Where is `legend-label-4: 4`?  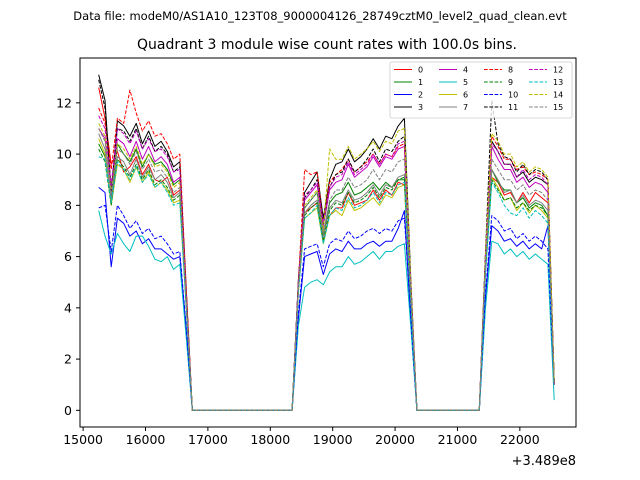
legend-label-4: 4 is located at coordinates (465, 70).